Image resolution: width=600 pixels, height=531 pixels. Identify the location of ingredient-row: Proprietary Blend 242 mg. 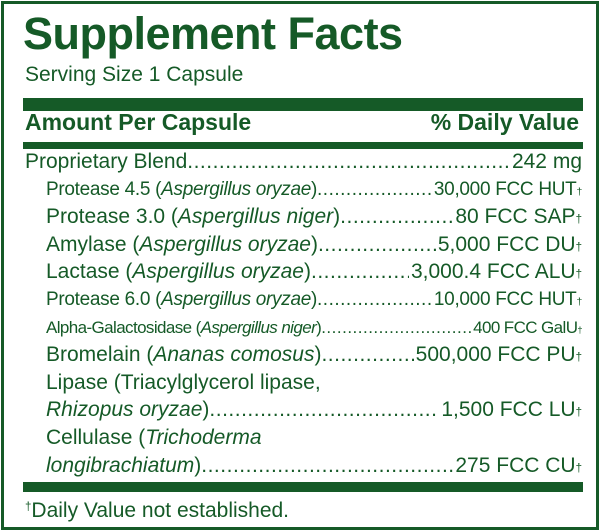
(303, 162).